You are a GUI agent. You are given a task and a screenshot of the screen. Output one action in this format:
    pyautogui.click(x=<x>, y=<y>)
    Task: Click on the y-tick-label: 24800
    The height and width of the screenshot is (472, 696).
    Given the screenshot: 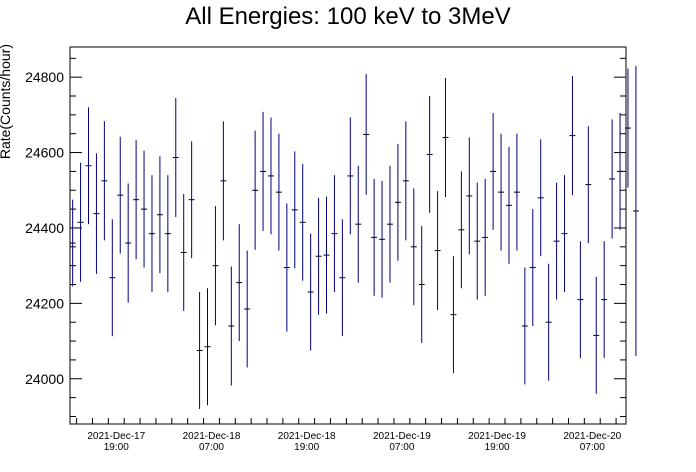 What is the action you would take?
    pyautogui.click(x=44, y=77)
    